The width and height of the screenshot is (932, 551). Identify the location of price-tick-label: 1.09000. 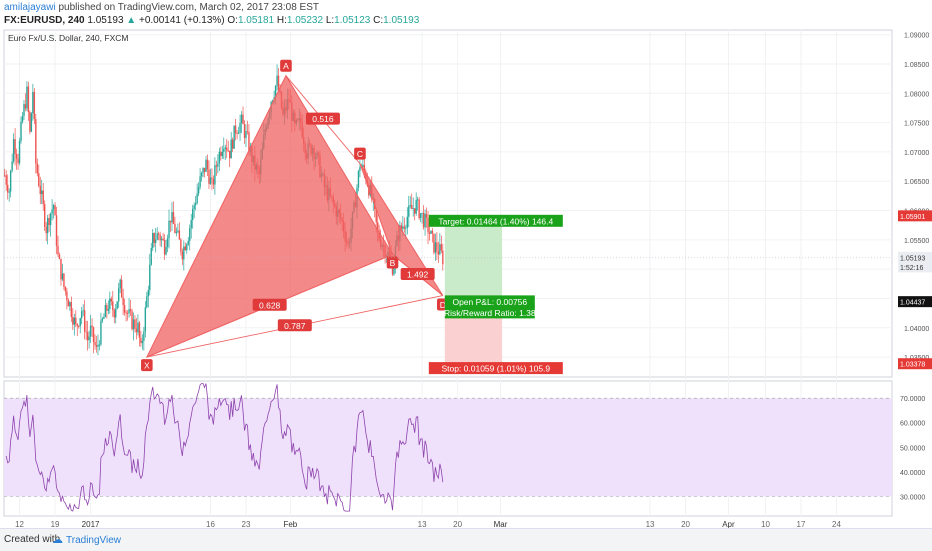
(916, 36).